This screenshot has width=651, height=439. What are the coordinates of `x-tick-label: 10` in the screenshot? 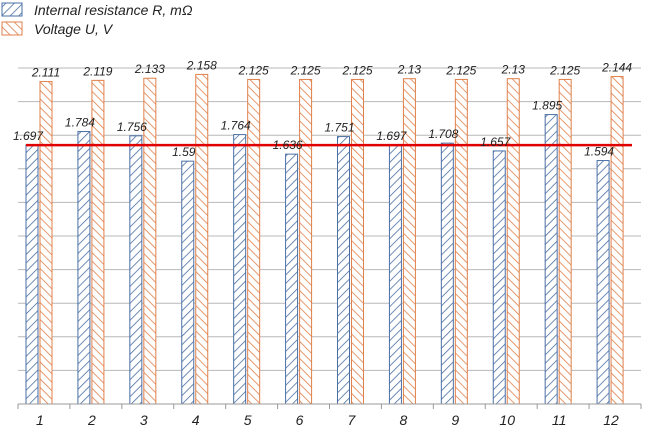 It's located at (507, 420).